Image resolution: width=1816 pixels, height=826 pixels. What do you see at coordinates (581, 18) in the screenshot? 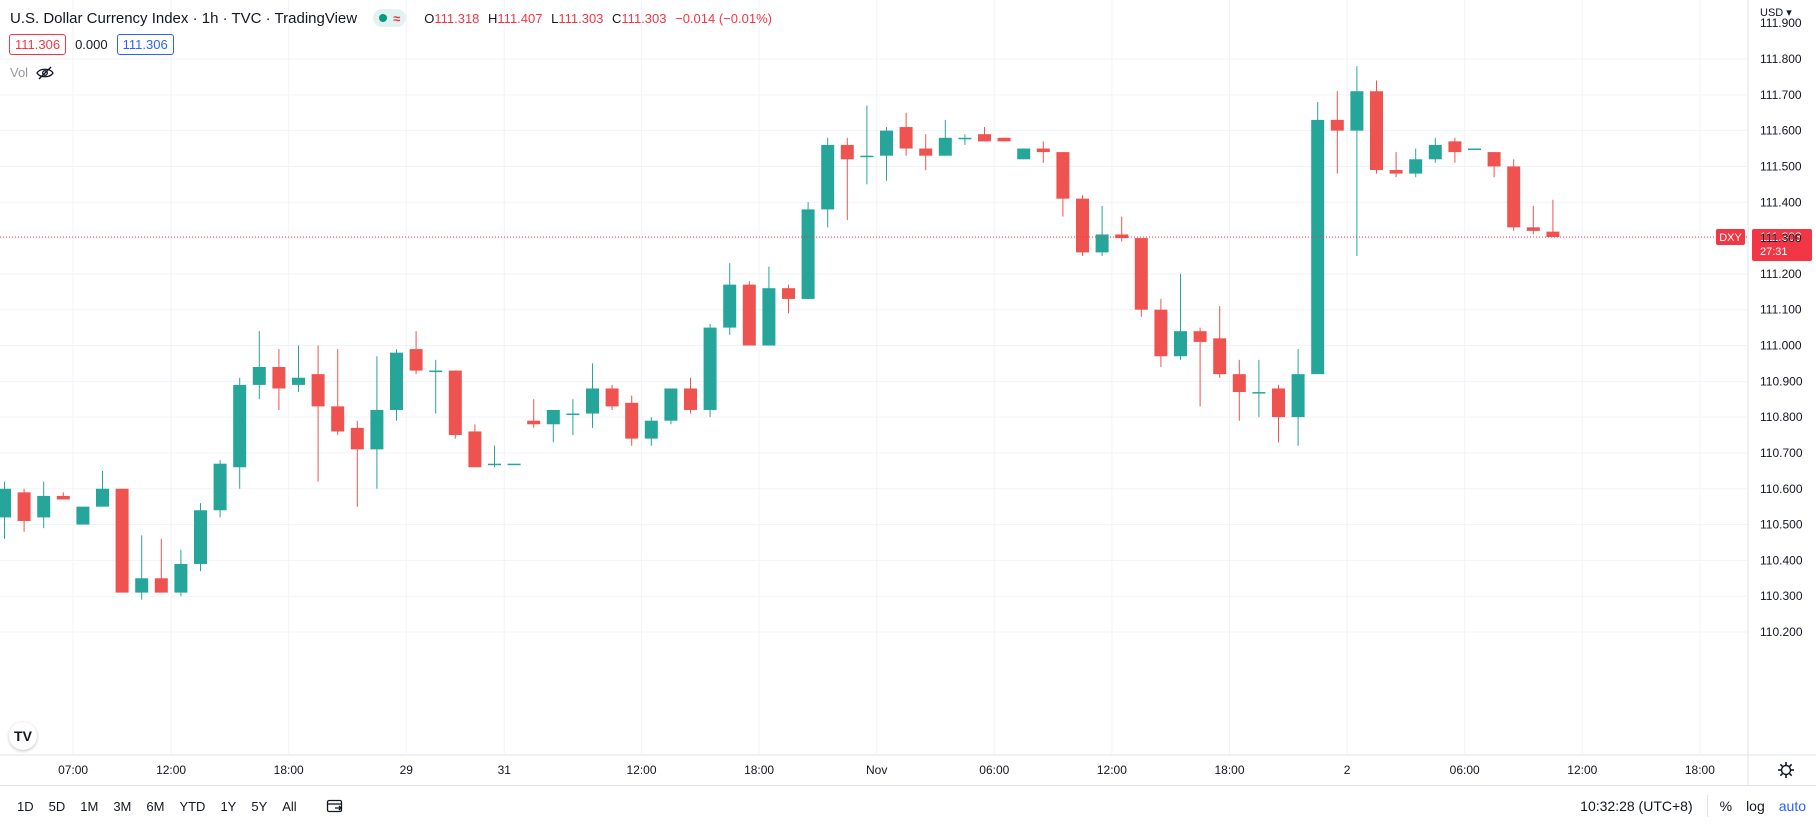
I see `low-value: 111.303` at bounding box center [581, 18].